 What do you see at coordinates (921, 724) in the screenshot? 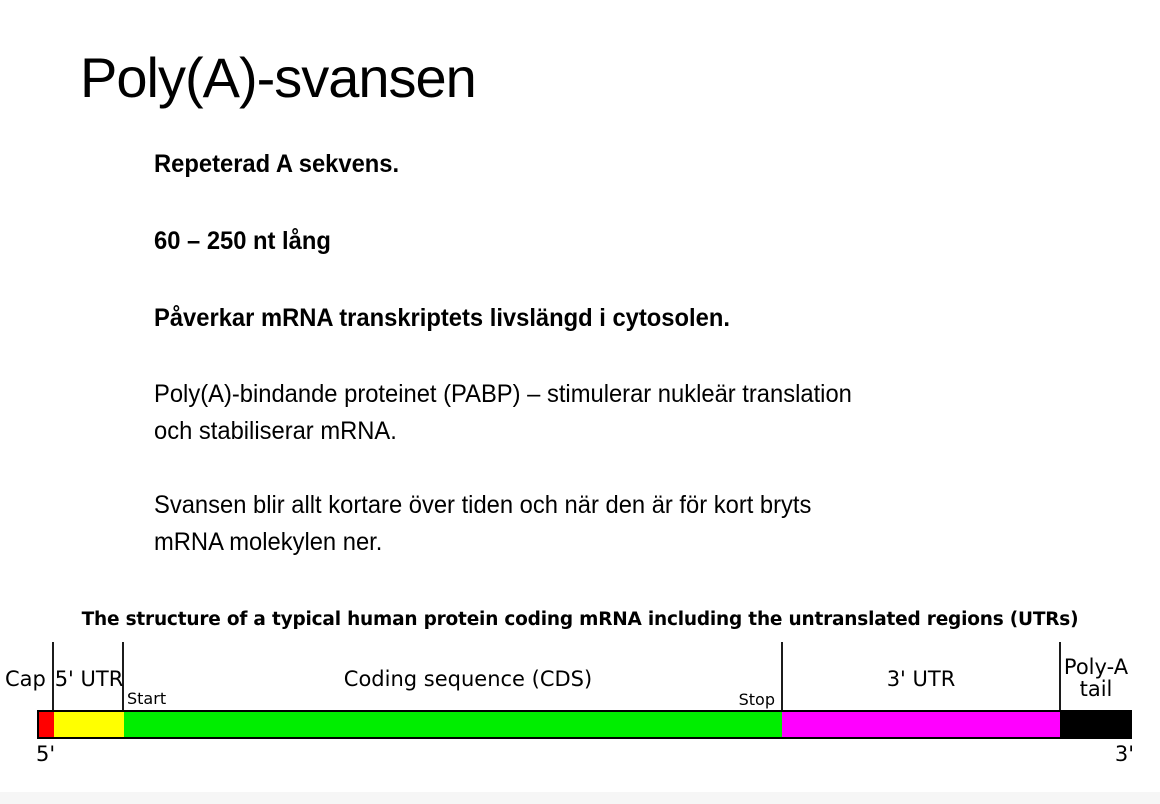
I see `segment-3utr` at bounding box center [921, 724].